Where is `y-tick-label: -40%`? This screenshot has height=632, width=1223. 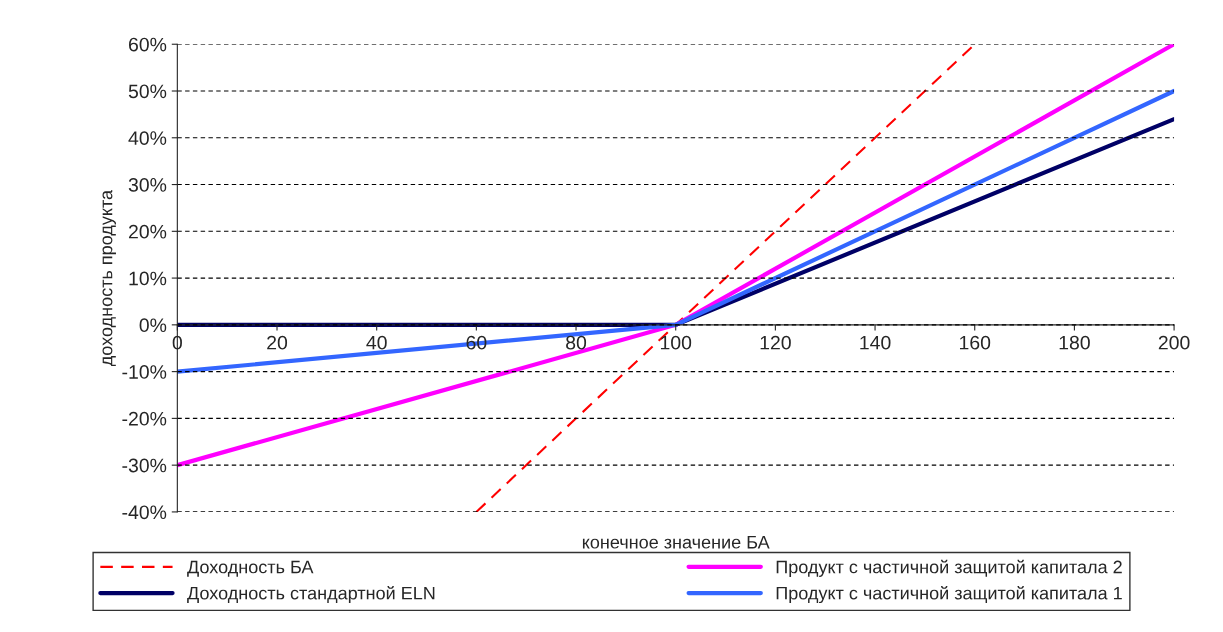 y-tick-label: -40% is located at coordinates (144, 512).